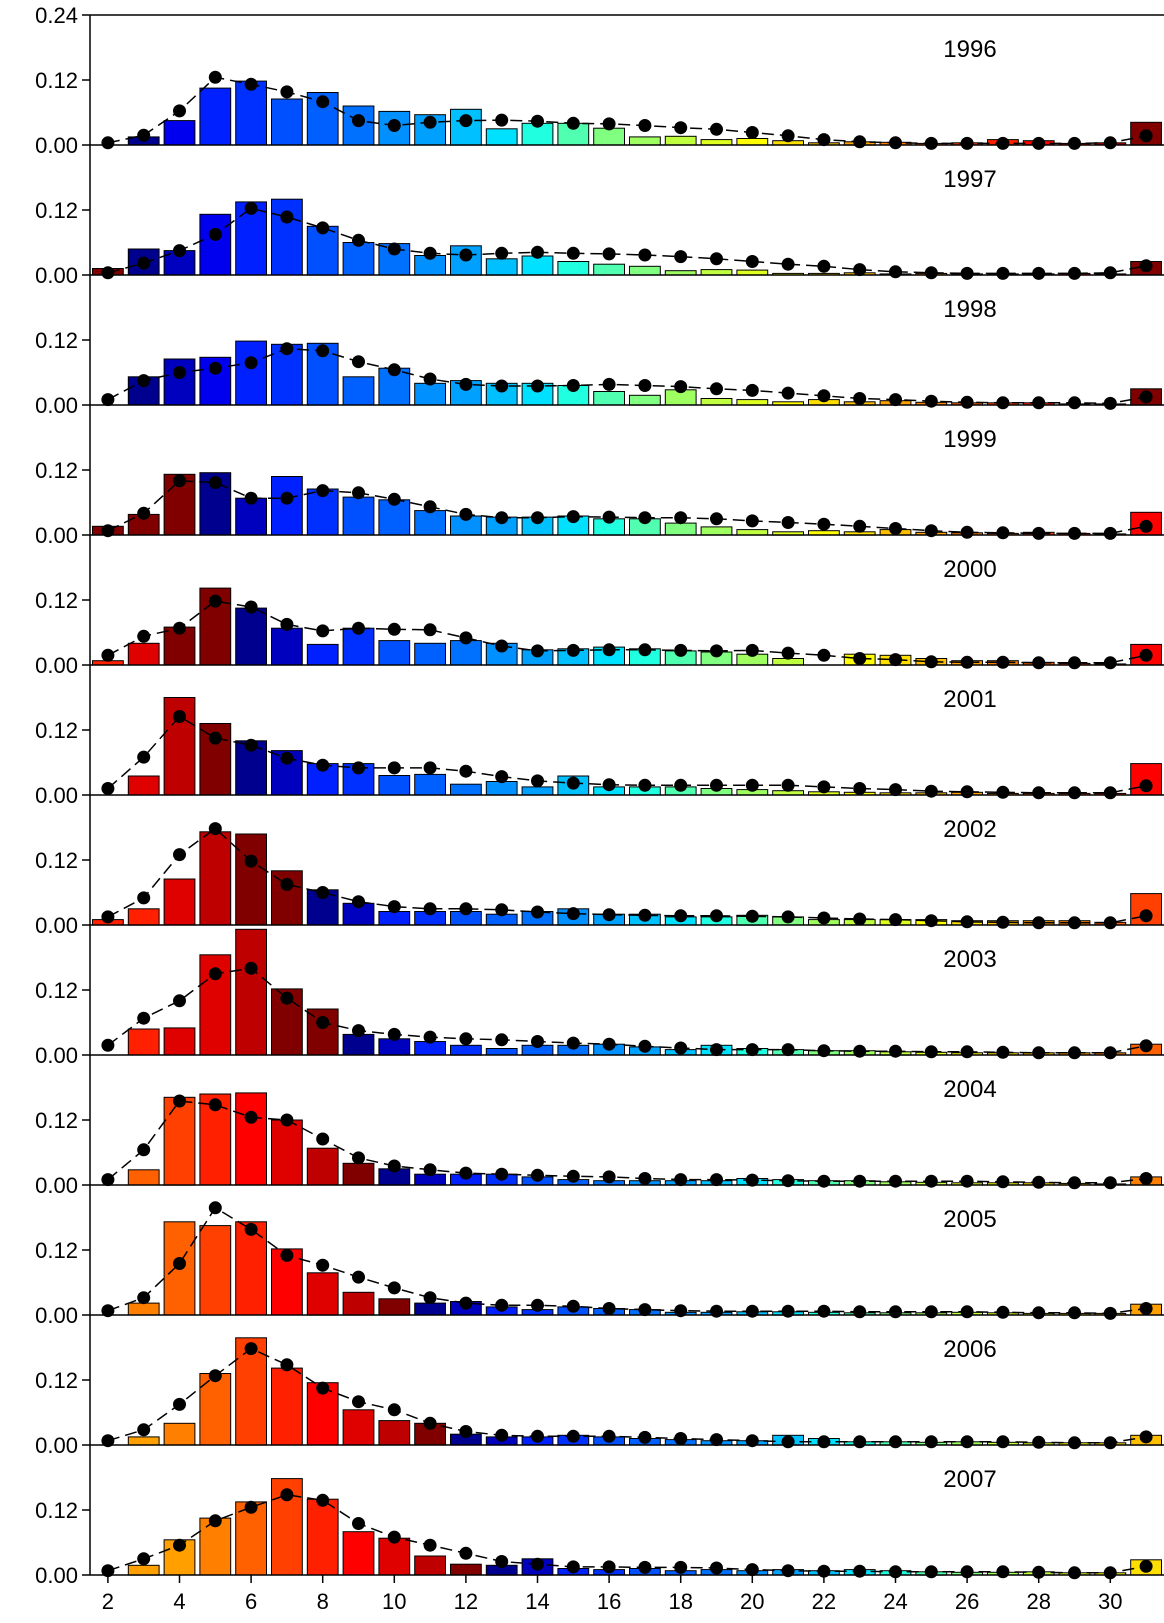 The height and width of the screenshot is (1623, 1164). What do you see at coordinates (1110, 1601) in the screenshot?
I see `x-tick-label: 30` at bounding box center [1110, 1601].